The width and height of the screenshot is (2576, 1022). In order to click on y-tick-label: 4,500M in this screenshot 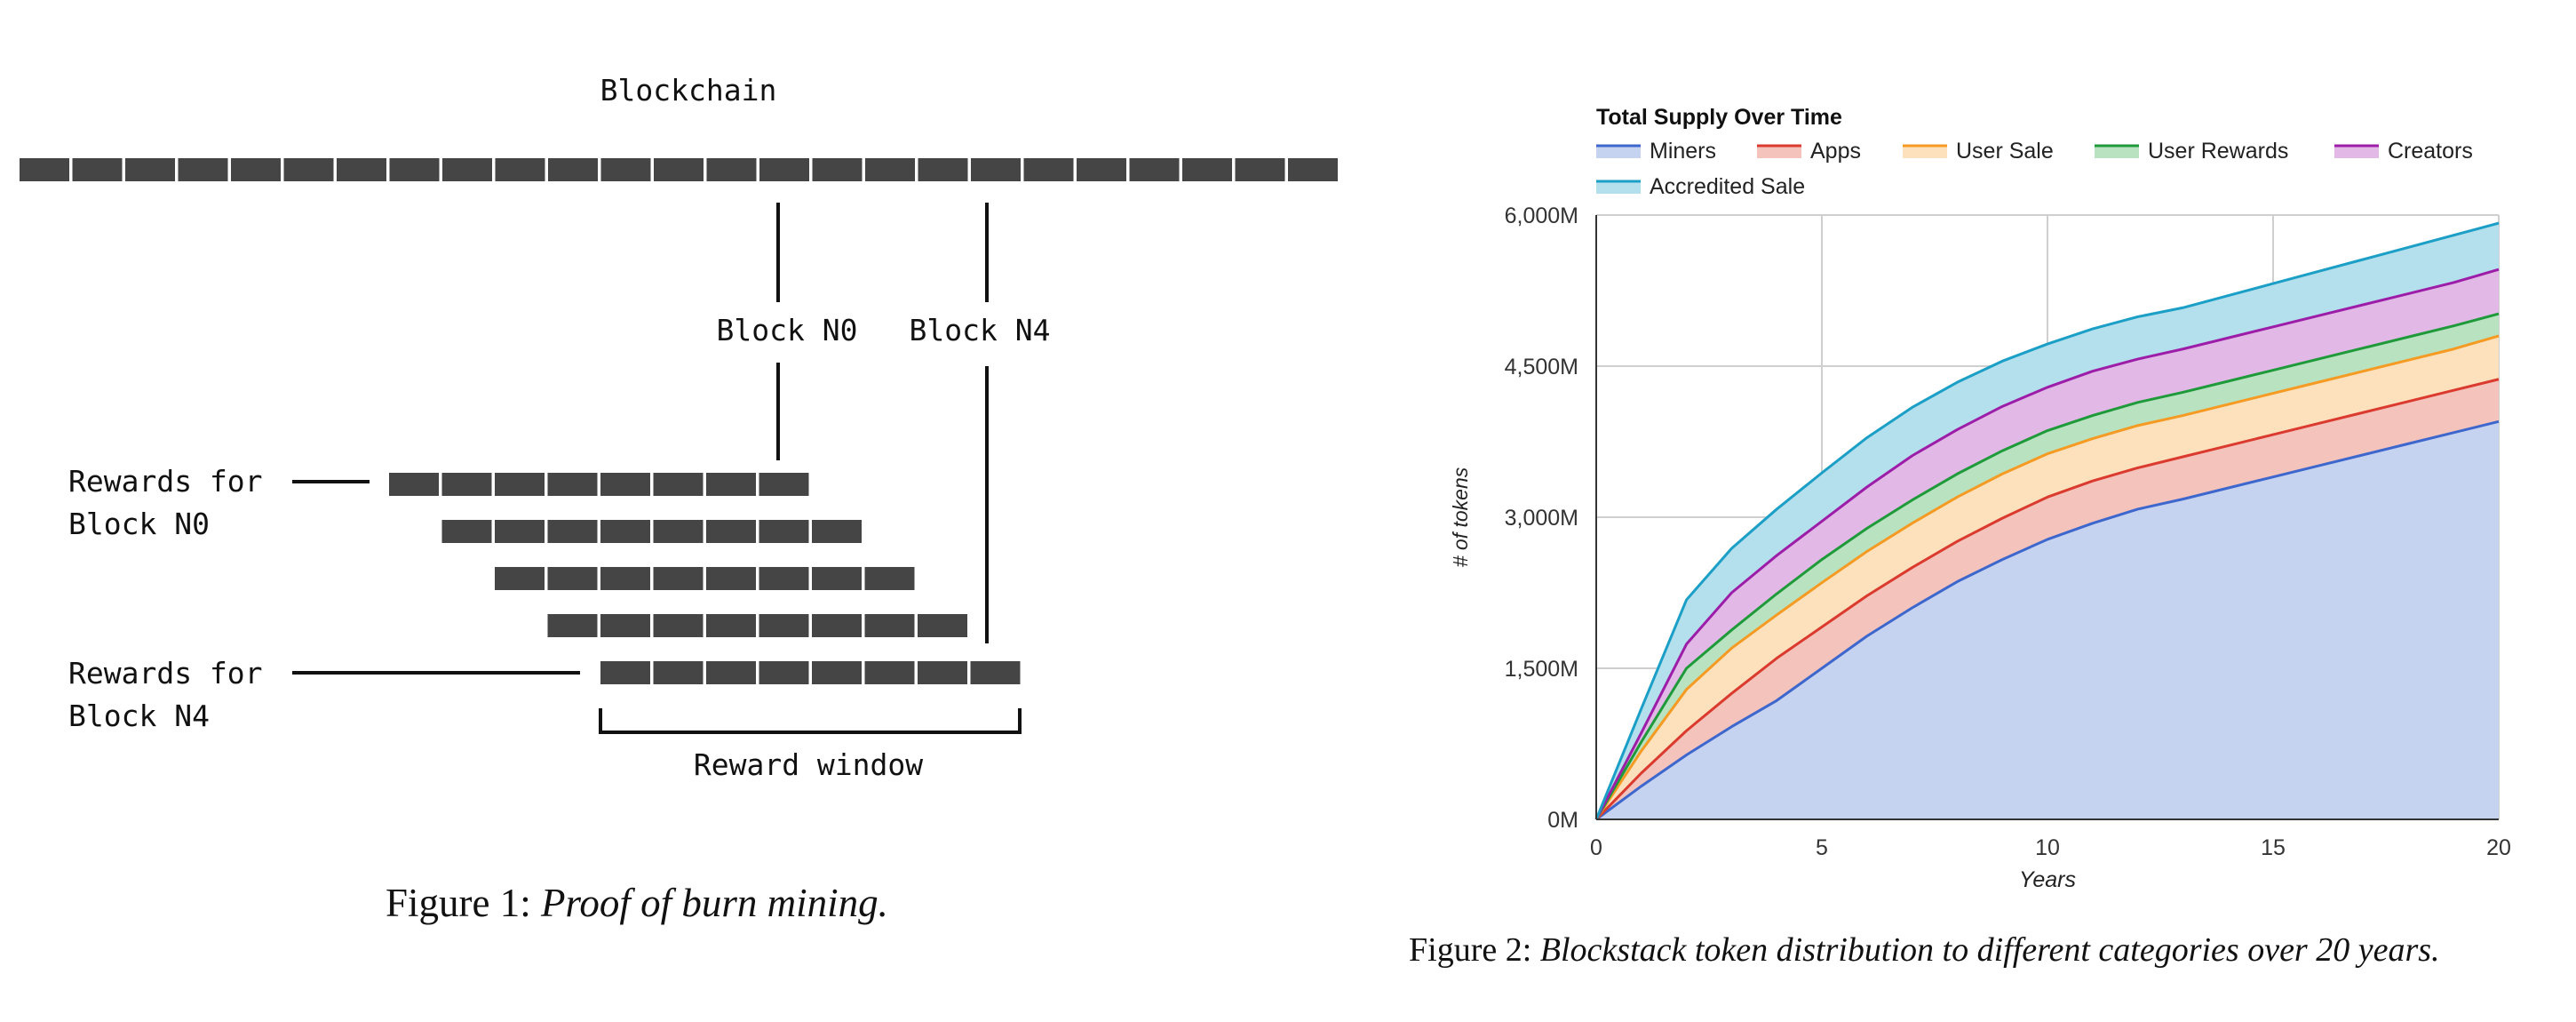, I will do `click(1541, 367)`.